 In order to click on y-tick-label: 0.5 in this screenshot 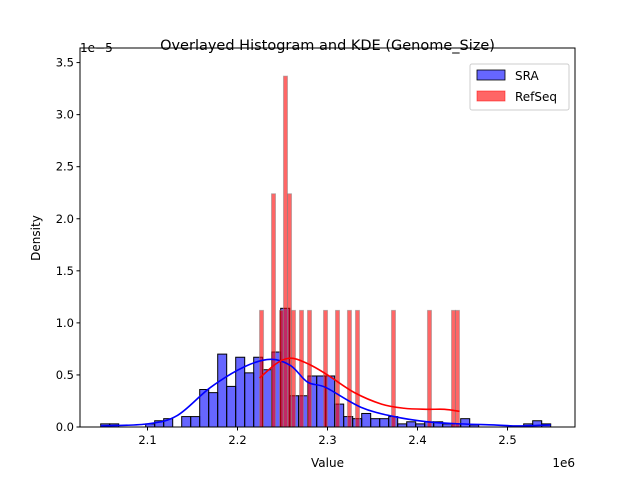, I will do `click(65, 375)`.